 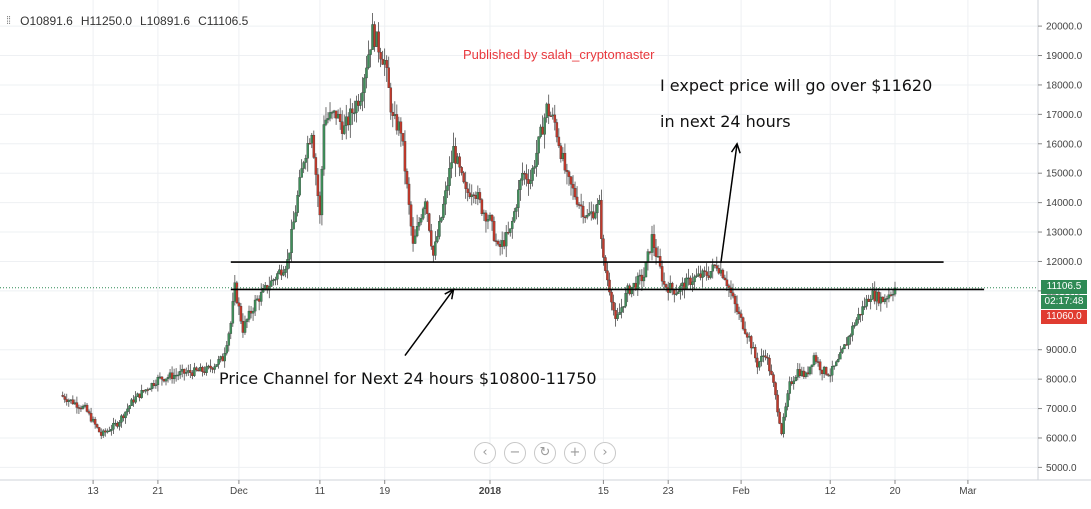 What do you see at coordinates (1064, 115) in the screenshot?
I see `y-tick-label: 17000.0` at bounding box center [1064, 115].